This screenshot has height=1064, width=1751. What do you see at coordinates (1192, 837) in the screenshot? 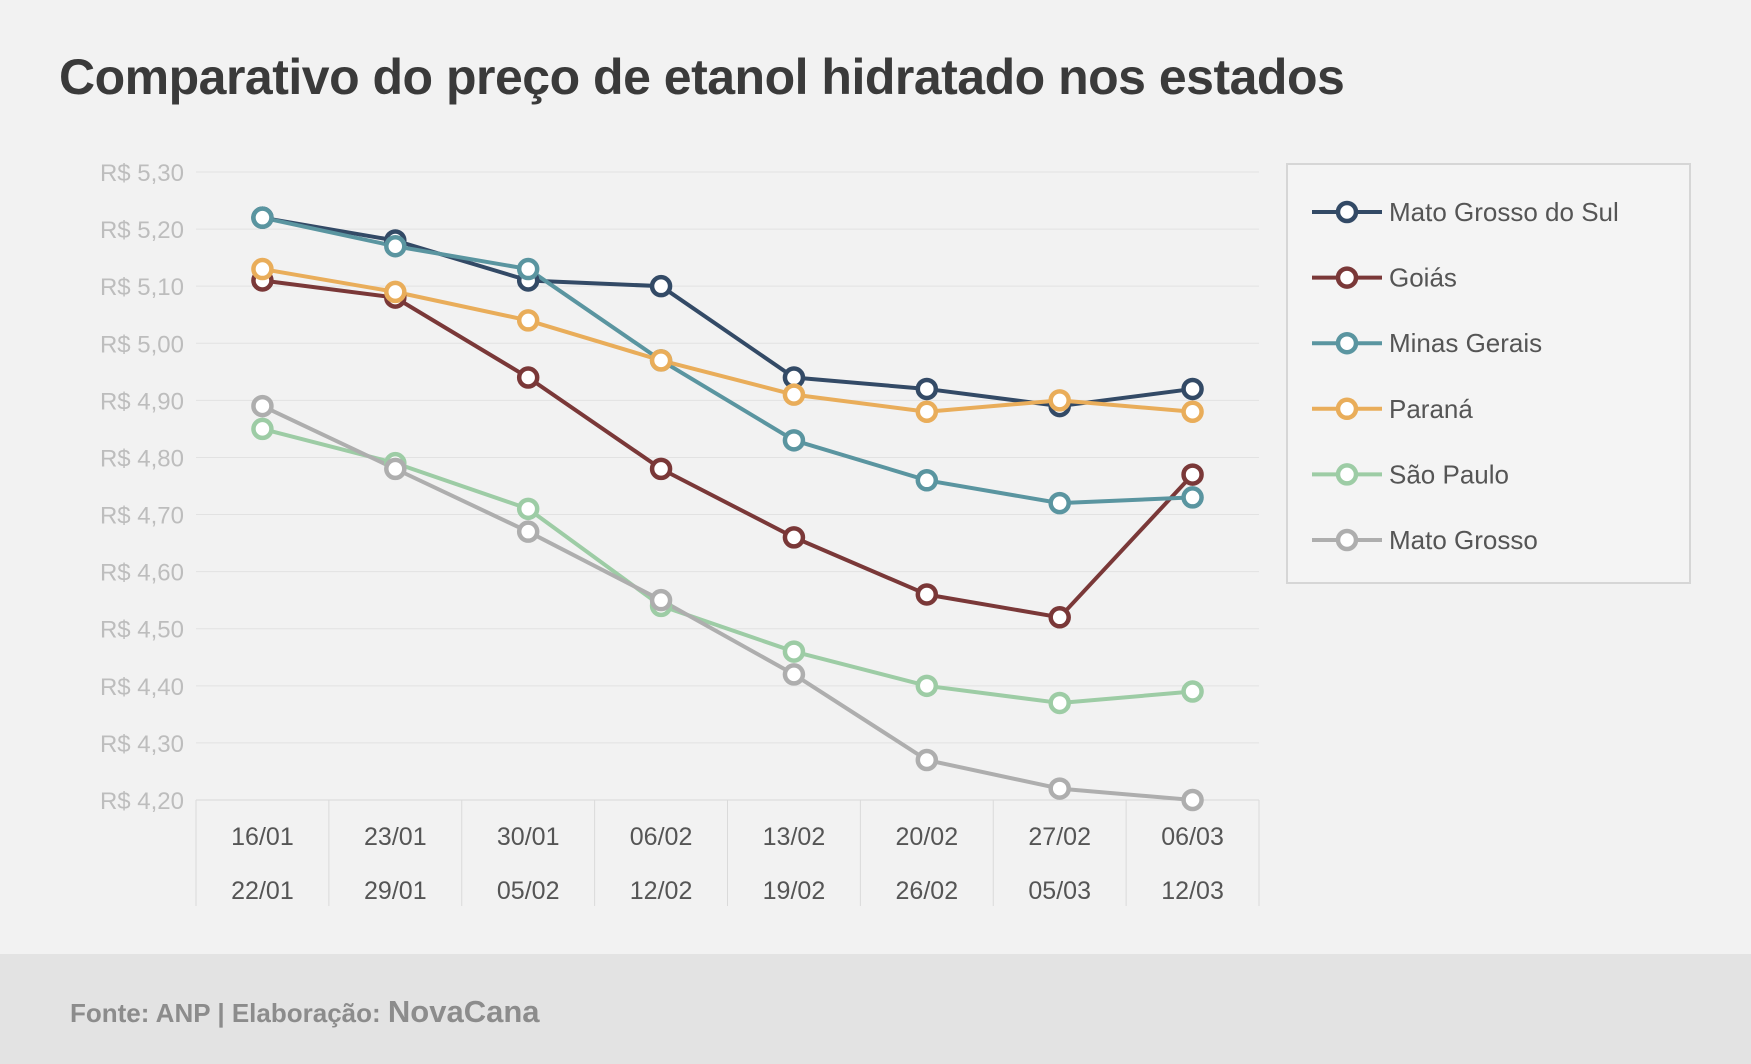
I see `x-tick-label: 06/03` at bounding box center [1192, 837].